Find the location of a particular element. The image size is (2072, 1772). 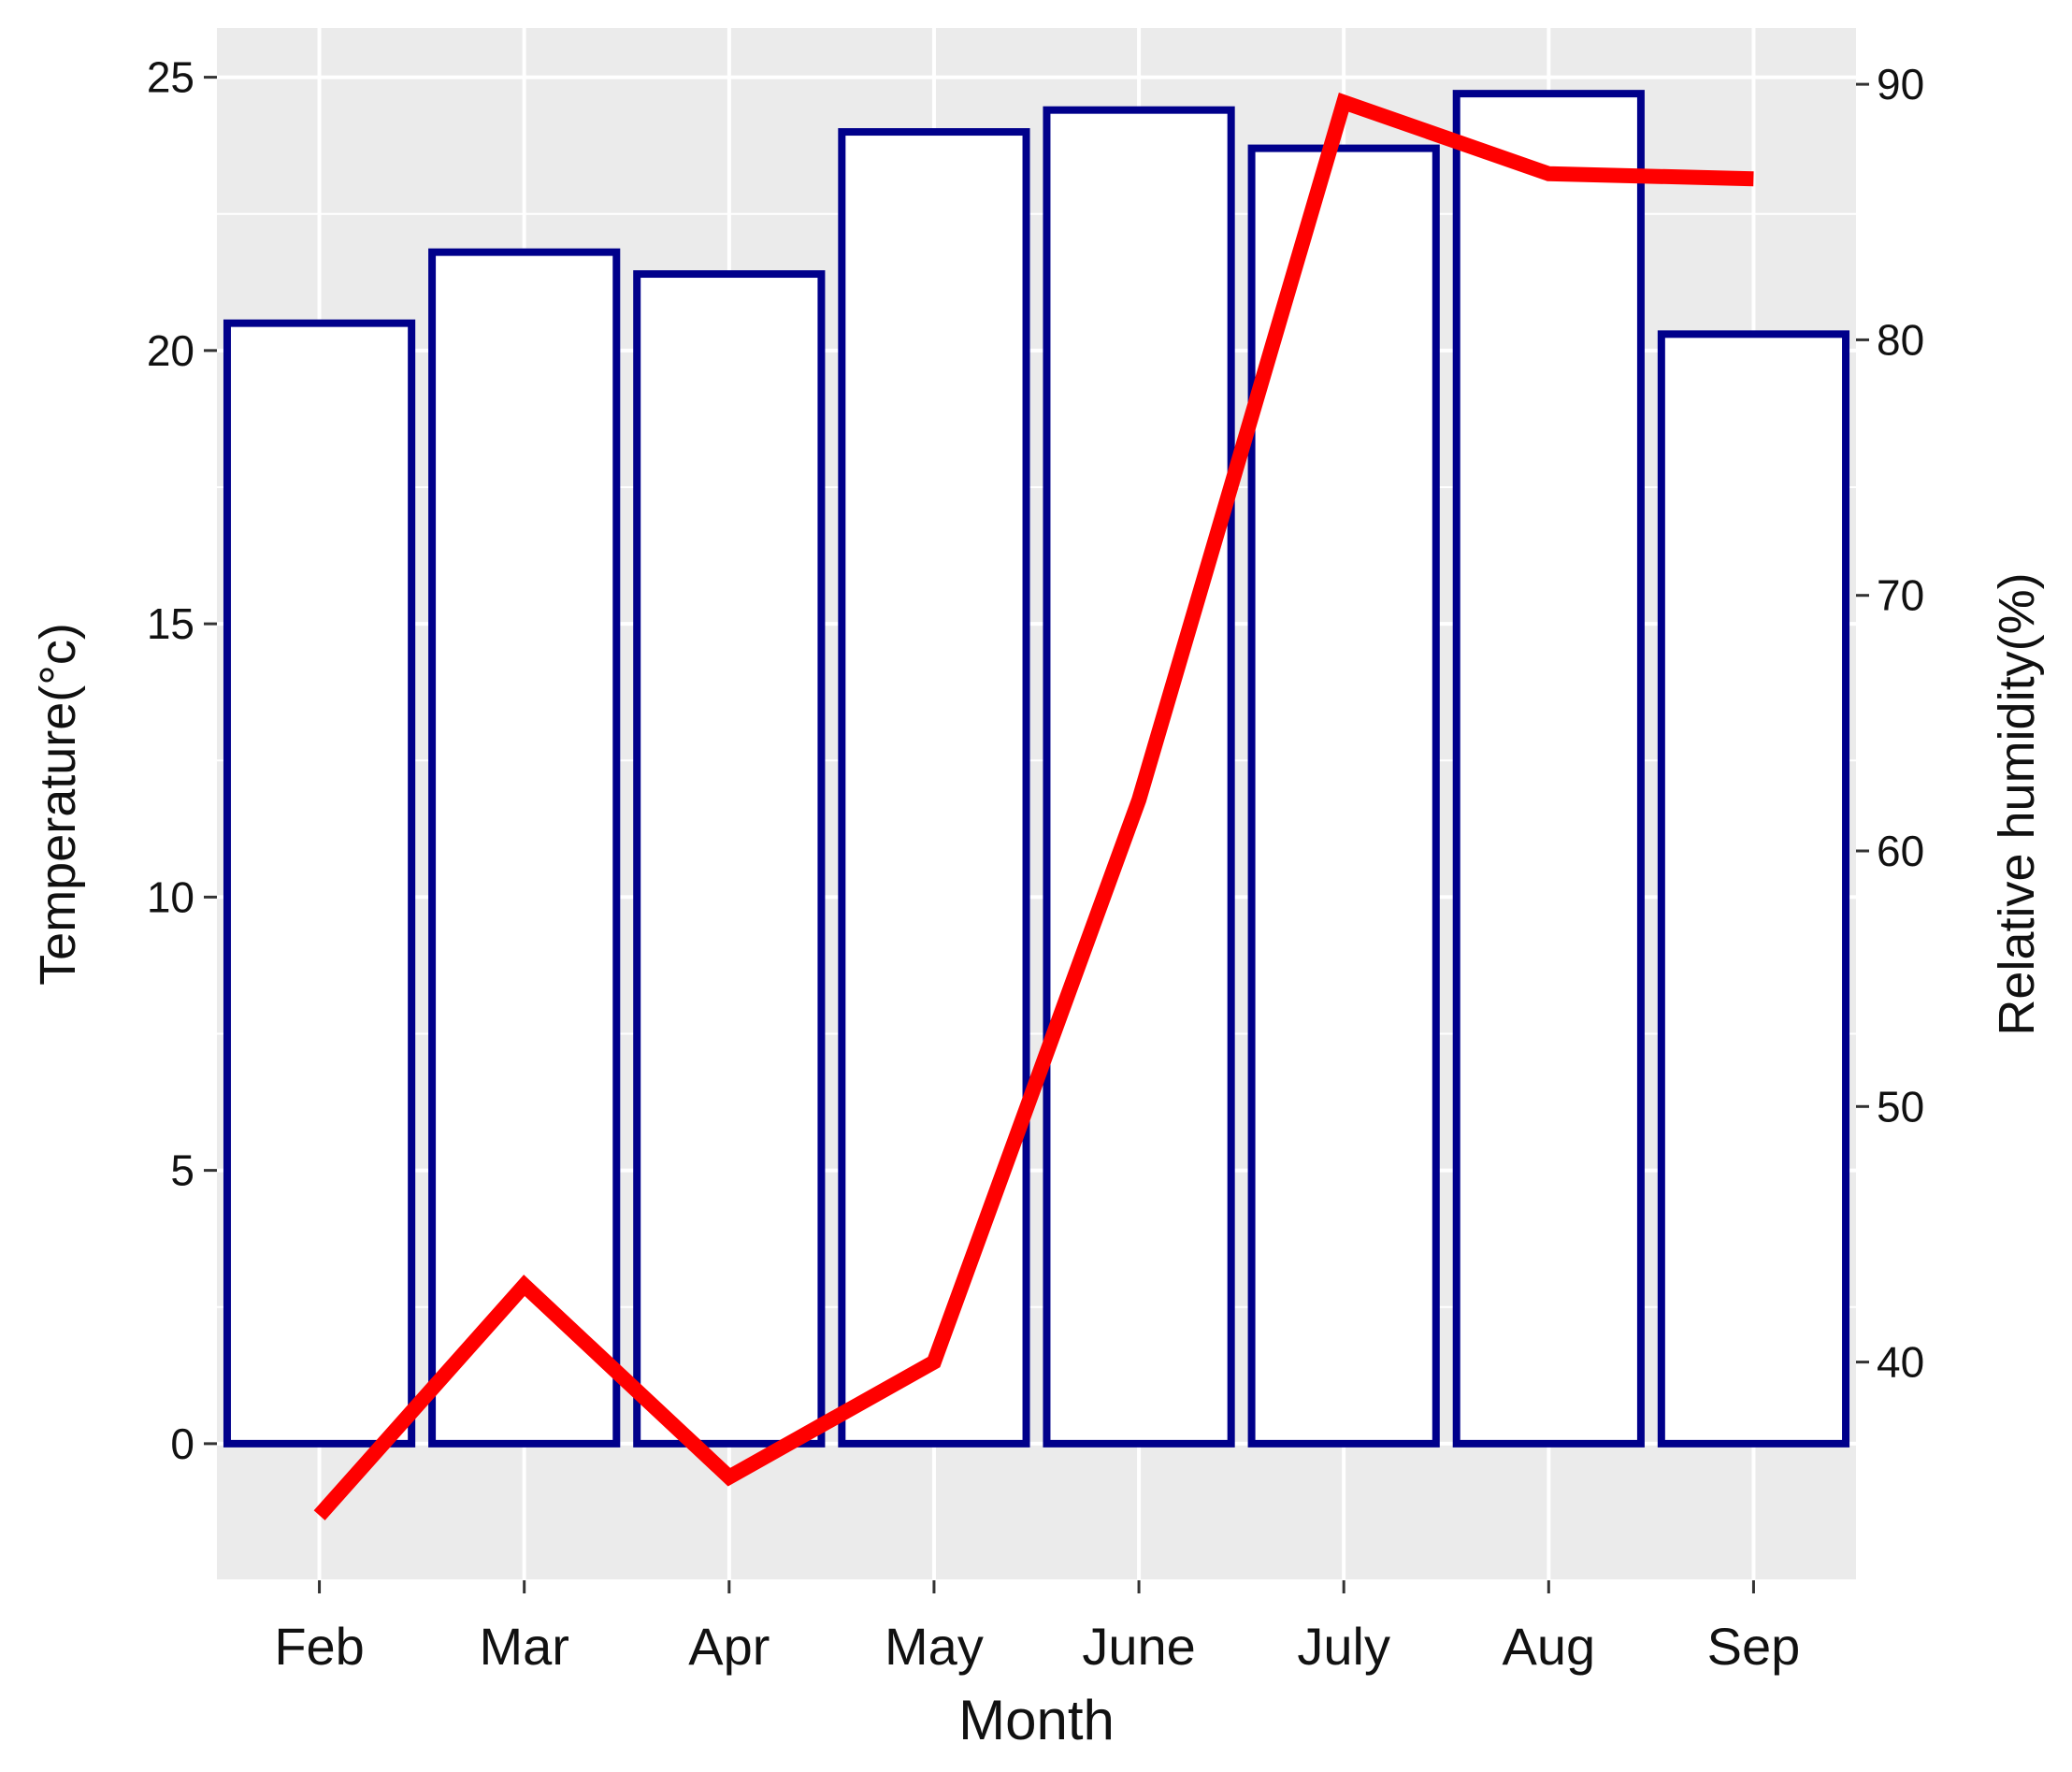

x-tick-label-mar: Mar is located at coordinates (523, 1647).